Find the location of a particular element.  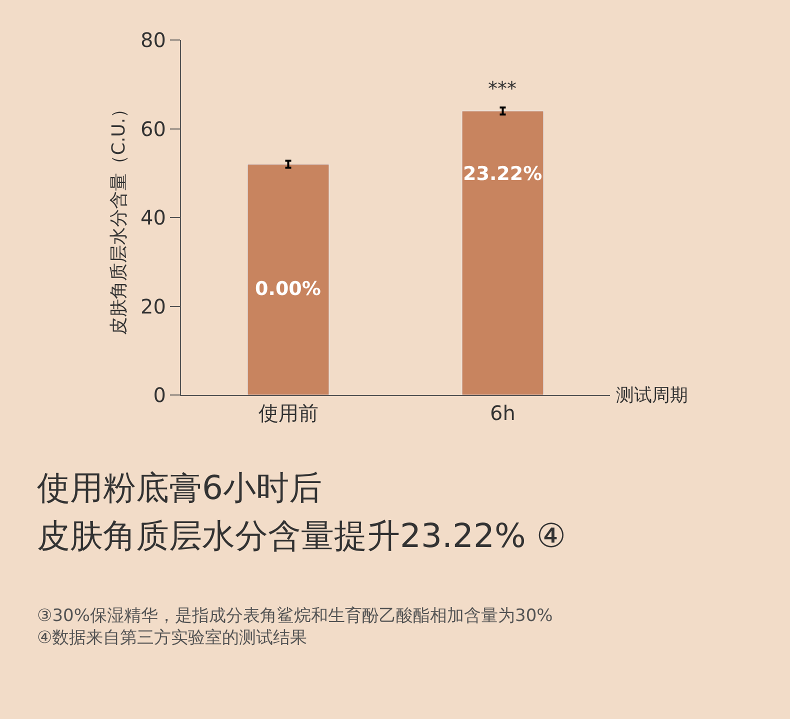

y-tick-label: 60 is located at coordinates (153, 128).